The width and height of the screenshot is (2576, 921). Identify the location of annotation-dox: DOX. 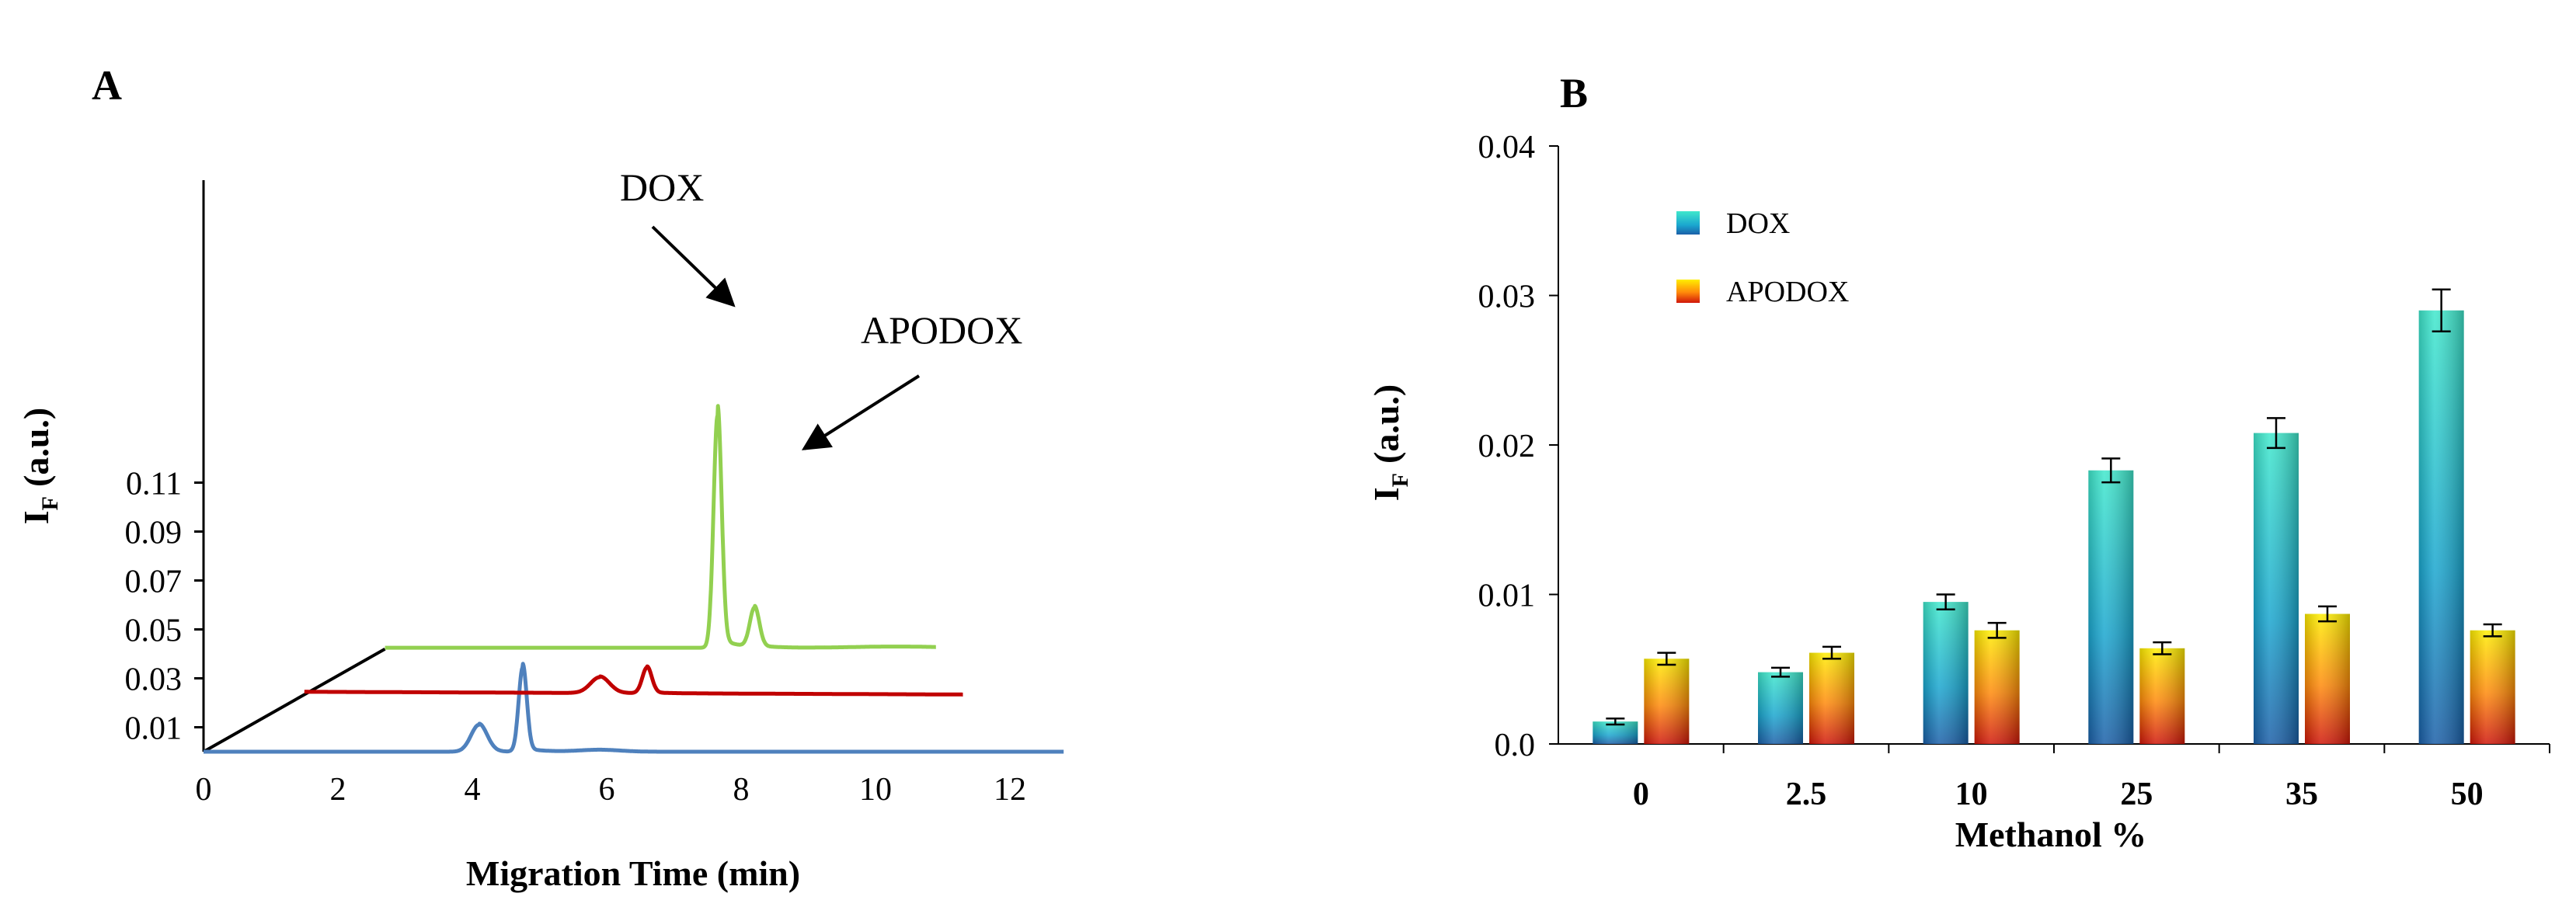
(662, 187).